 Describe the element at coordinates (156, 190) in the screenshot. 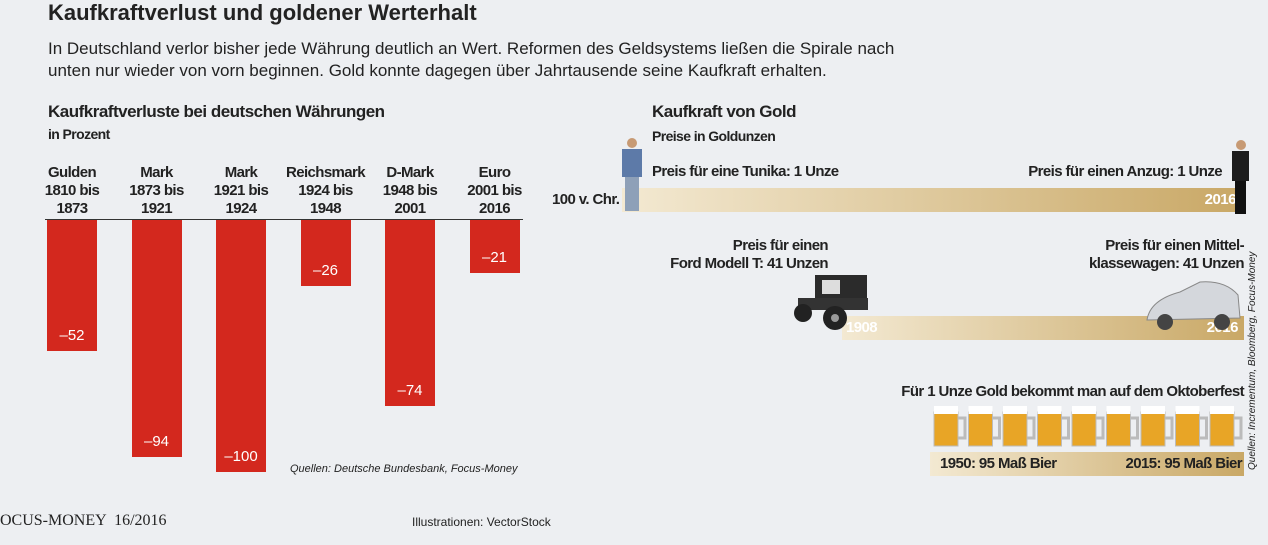

I see `x-tick-label: Mark 1873 bis 1921` at that location.